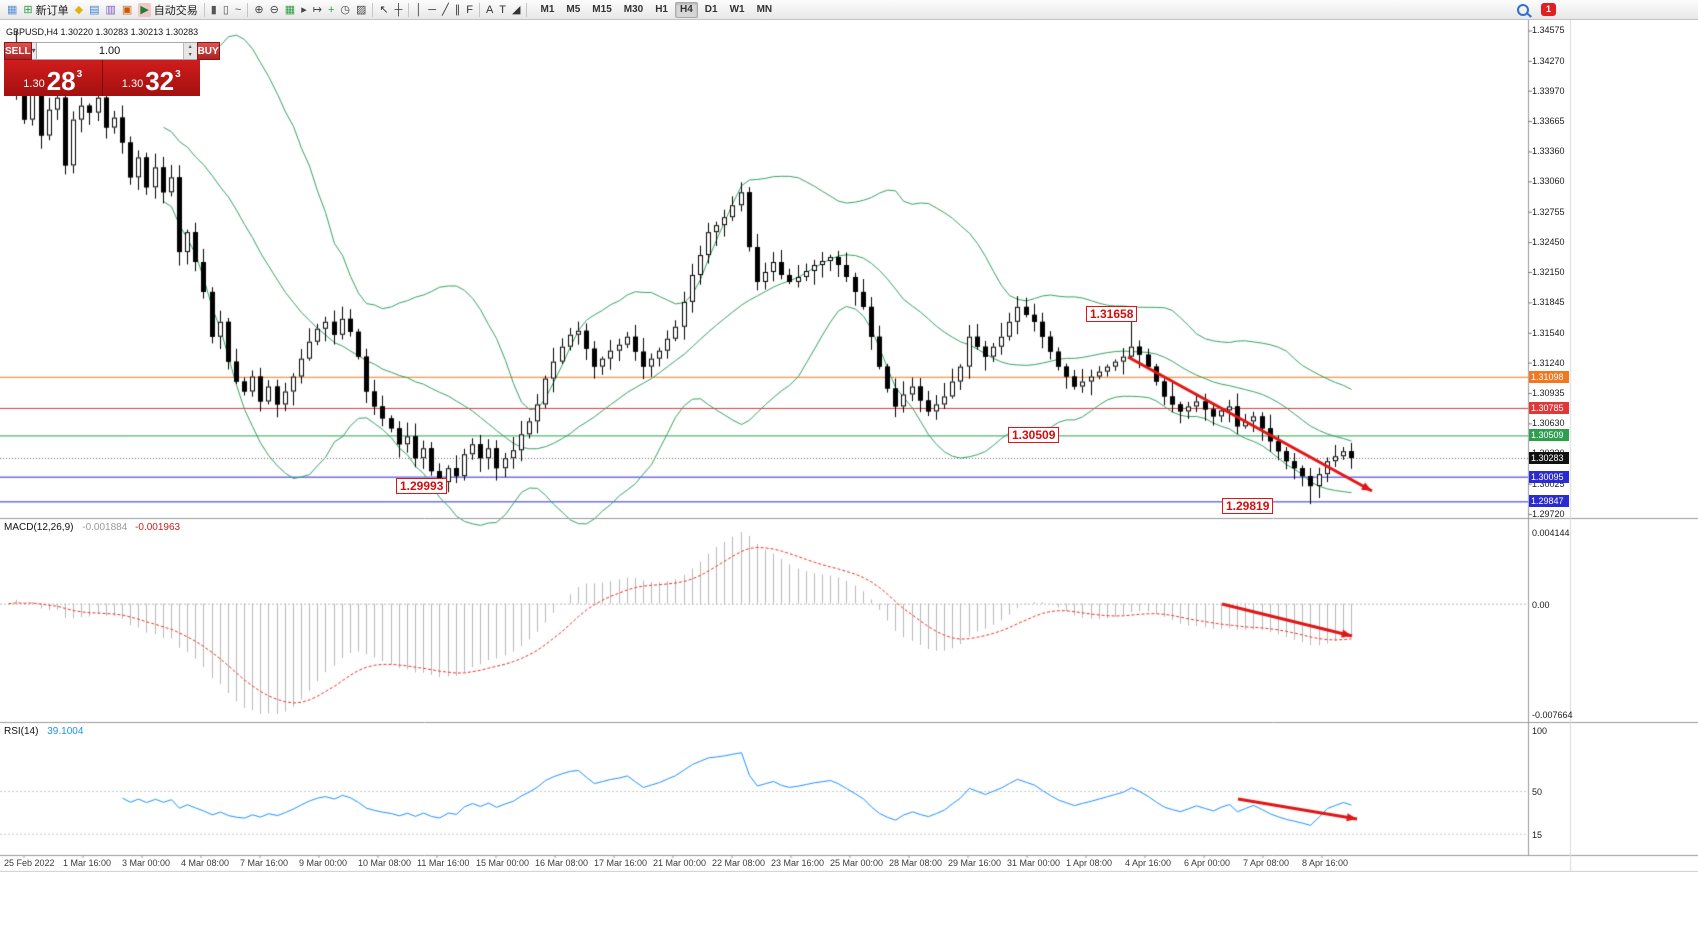  I want to click on timeframe-h4-button: H4, so click(686, 9).